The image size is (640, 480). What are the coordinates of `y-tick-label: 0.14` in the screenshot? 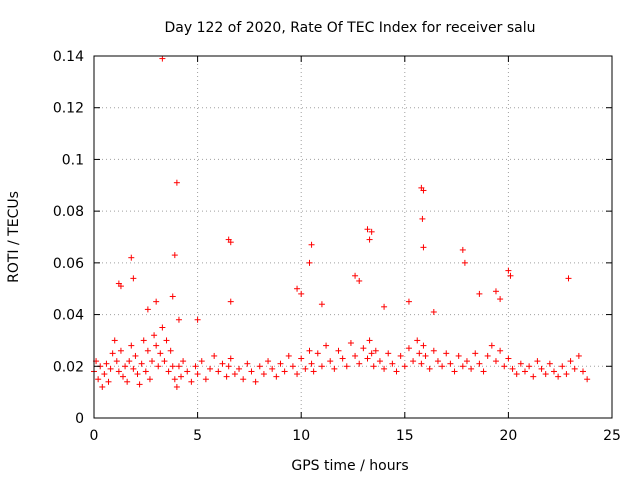 It's located at (68, 57).